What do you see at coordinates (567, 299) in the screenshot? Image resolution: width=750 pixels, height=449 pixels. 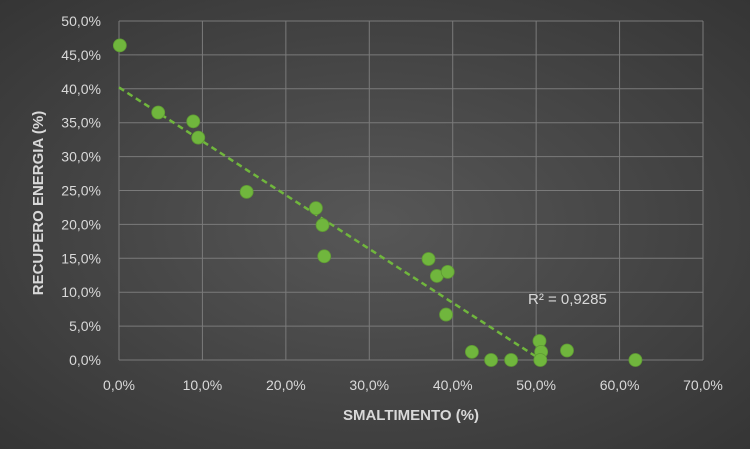 I see `r-squared-label: R² = 0,9285` at bounding box center [567, 299].